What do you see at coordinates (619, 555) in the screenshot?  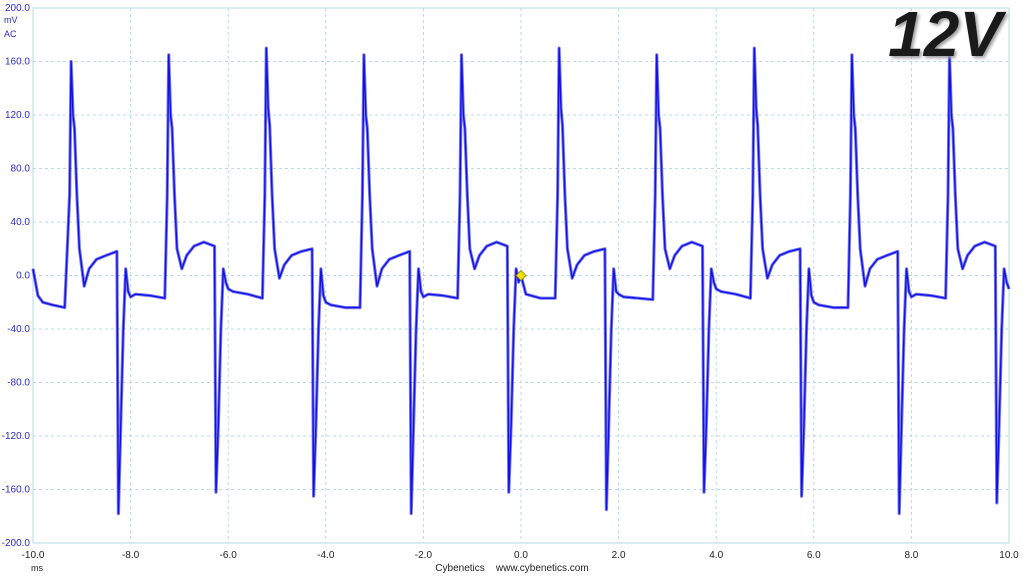 I see `x-tick-label: 2.0` at bounding box center [619, 555].